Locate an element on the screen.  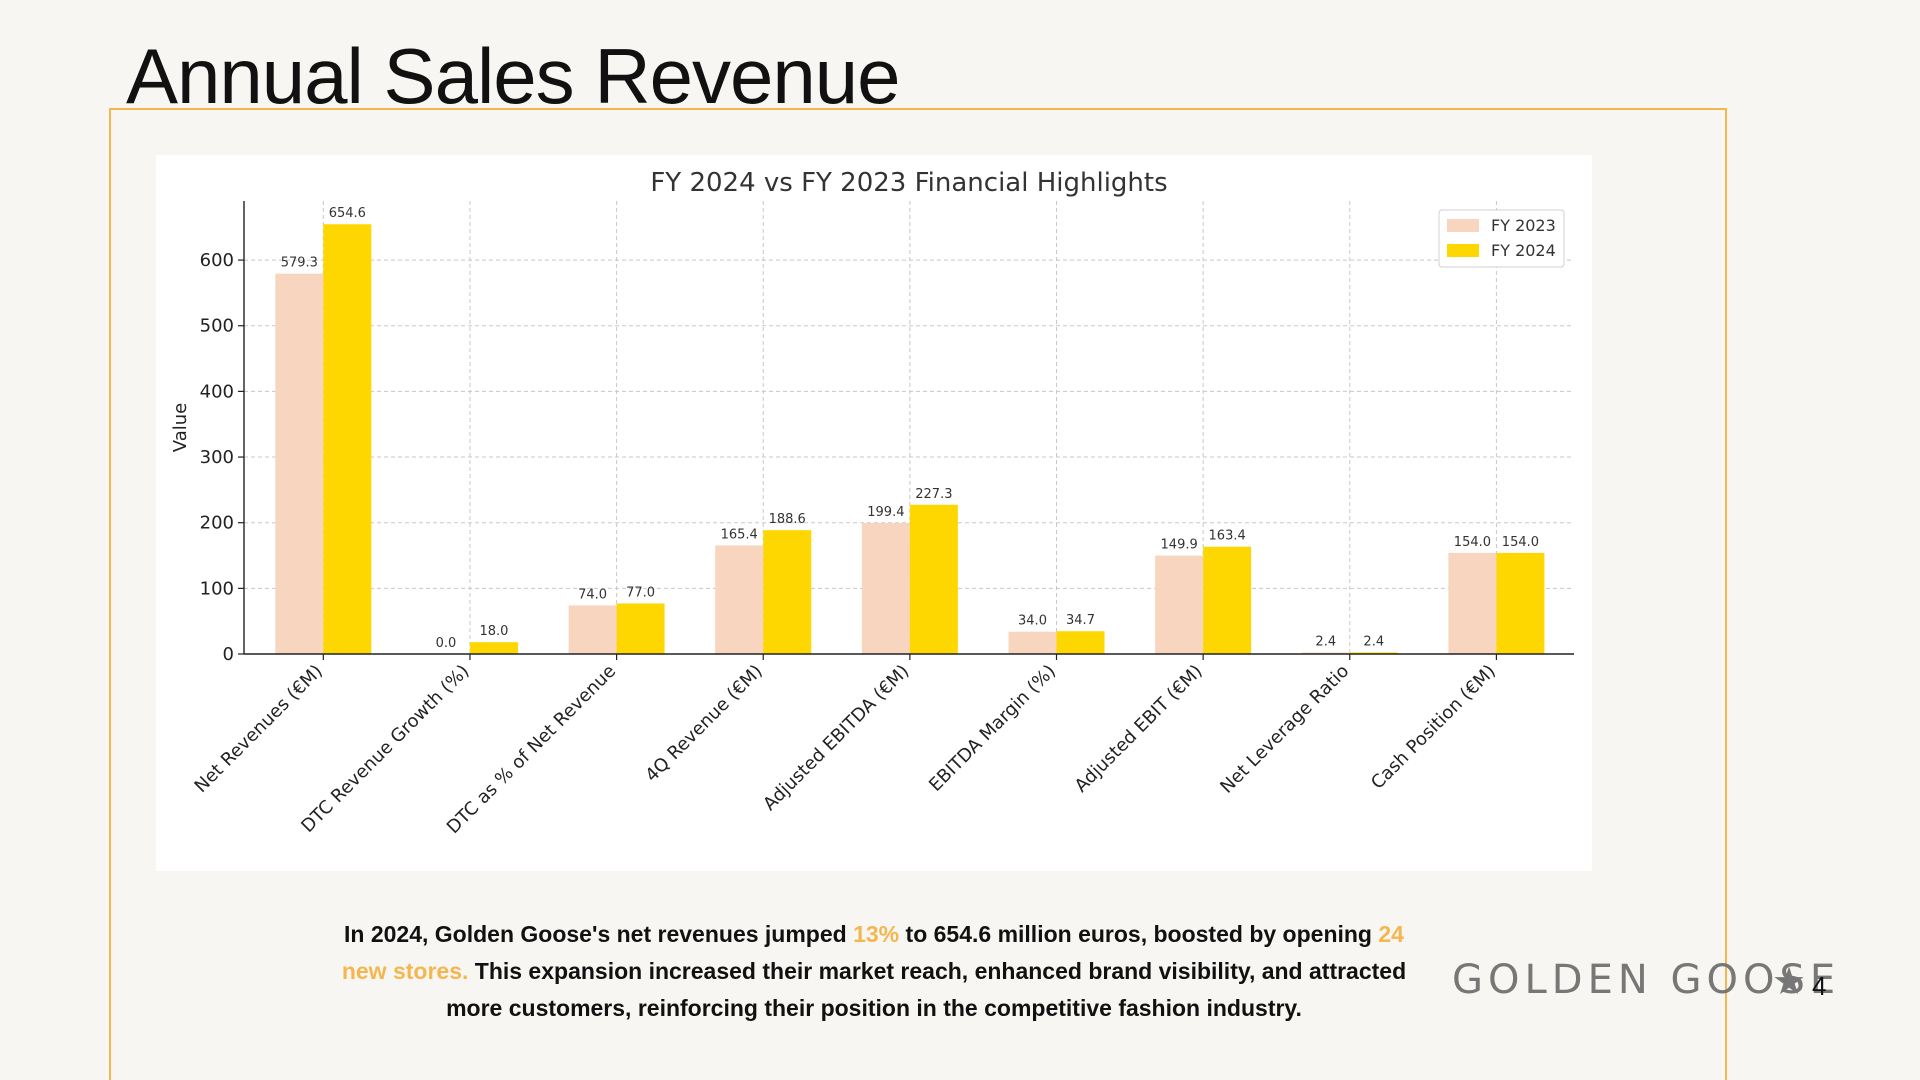
x-tick-label: DTC as % of Net Revenue is located at coordinates (531, 749).